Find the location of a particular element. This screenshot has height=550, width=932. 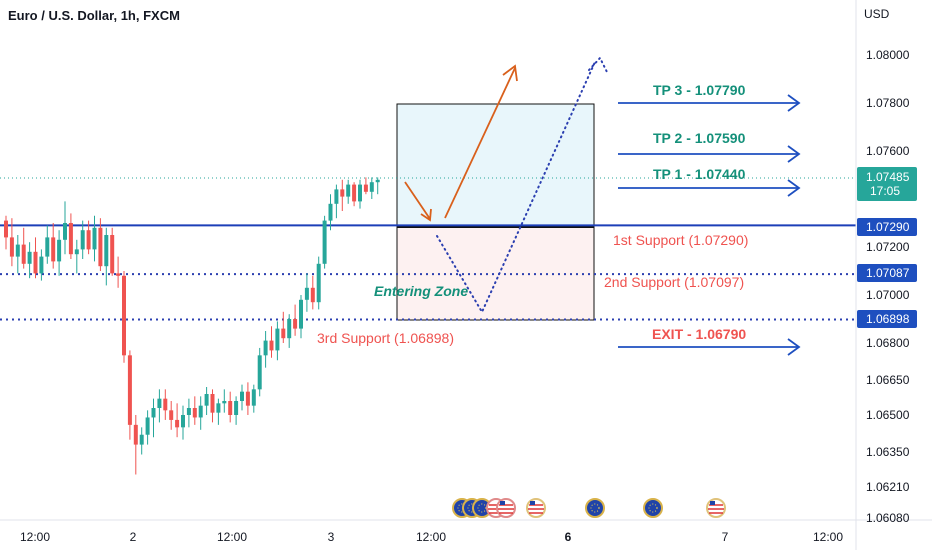

dotted-projection-path is located at coordinates (516, 188).